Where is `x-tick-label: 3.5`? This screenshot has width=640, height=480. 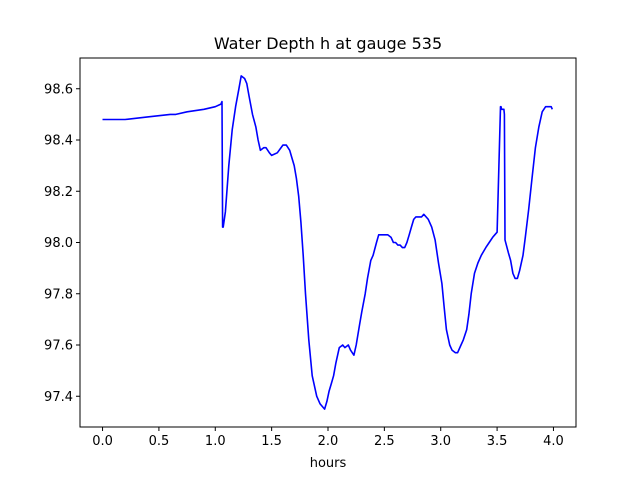 x-tick-label: 3.5 is located at coordinates (497, 441).